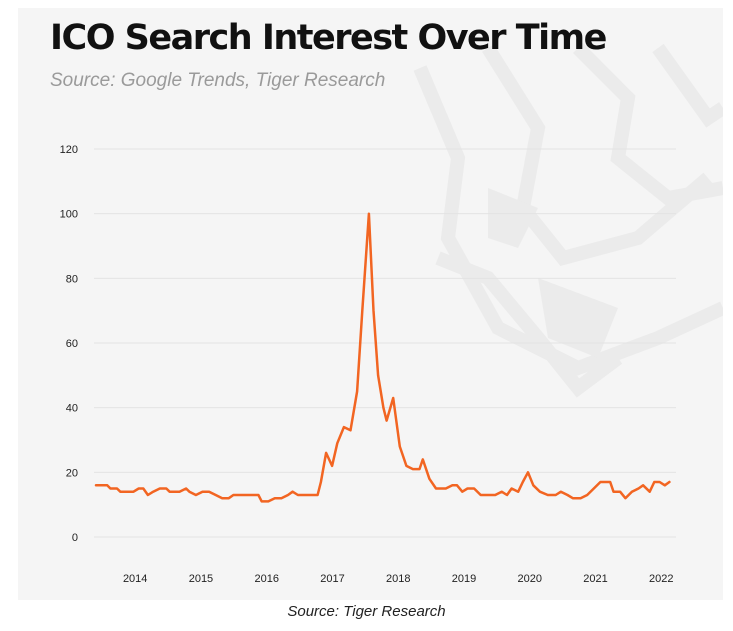 The height and width of the screenshot is (631, 733). I want to click on x-tick-label: 2017, so click(332, 579).